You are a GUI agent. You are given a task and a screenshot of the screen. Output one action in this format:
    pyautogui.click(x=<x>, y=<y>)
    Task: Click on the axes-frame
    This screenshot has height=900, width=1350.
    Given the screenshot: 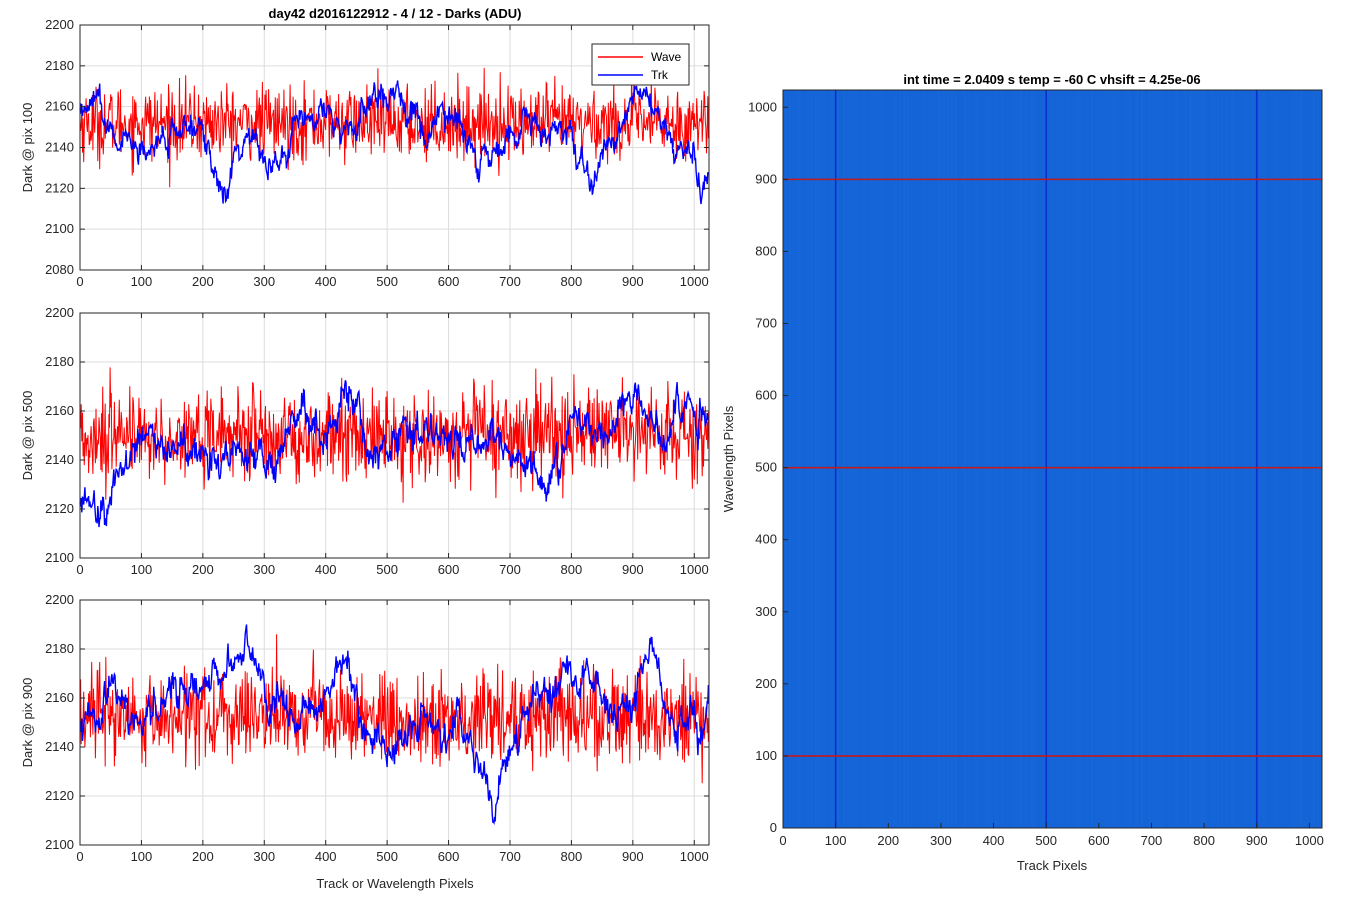 What is the action you would take?
    pyautogui.click(x=394, y=435)
    